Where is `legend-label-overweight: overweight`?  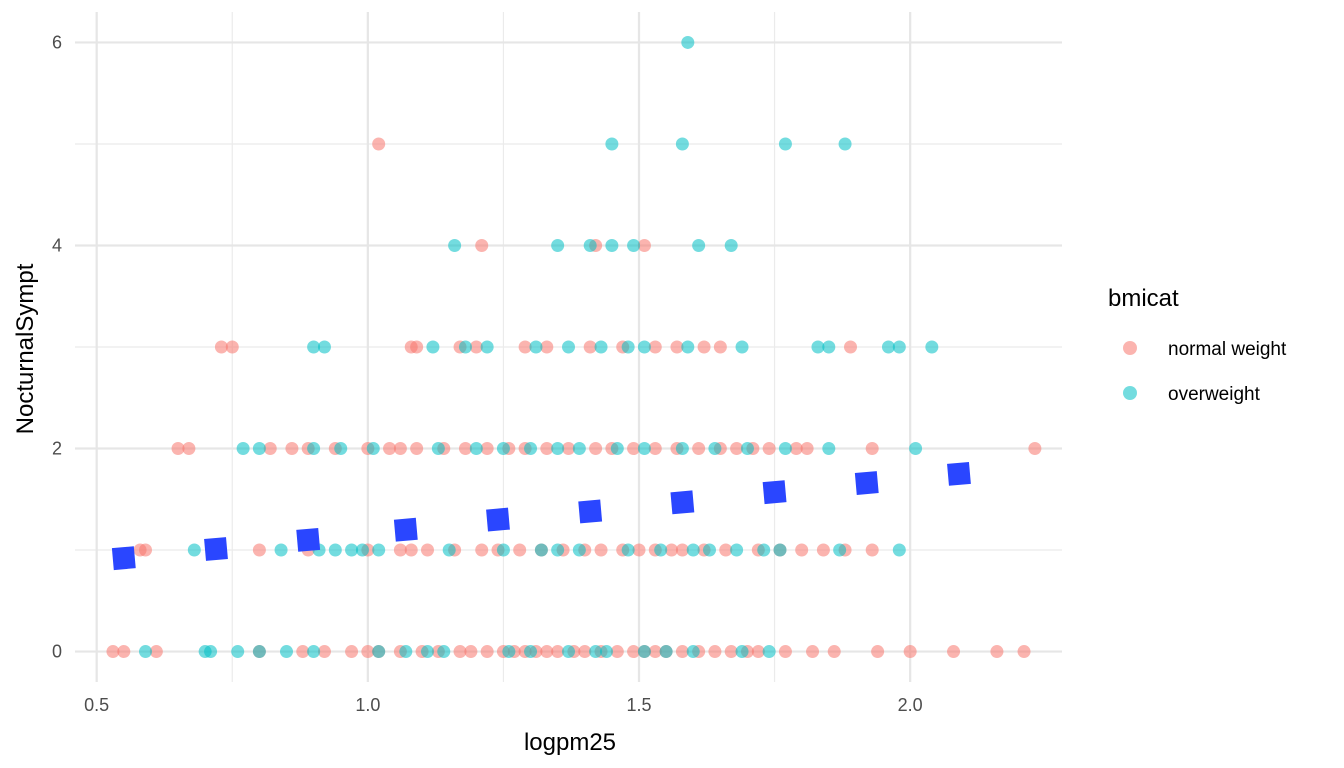 legend-label-overweight: overweight is located at coordinates (1214, 394).